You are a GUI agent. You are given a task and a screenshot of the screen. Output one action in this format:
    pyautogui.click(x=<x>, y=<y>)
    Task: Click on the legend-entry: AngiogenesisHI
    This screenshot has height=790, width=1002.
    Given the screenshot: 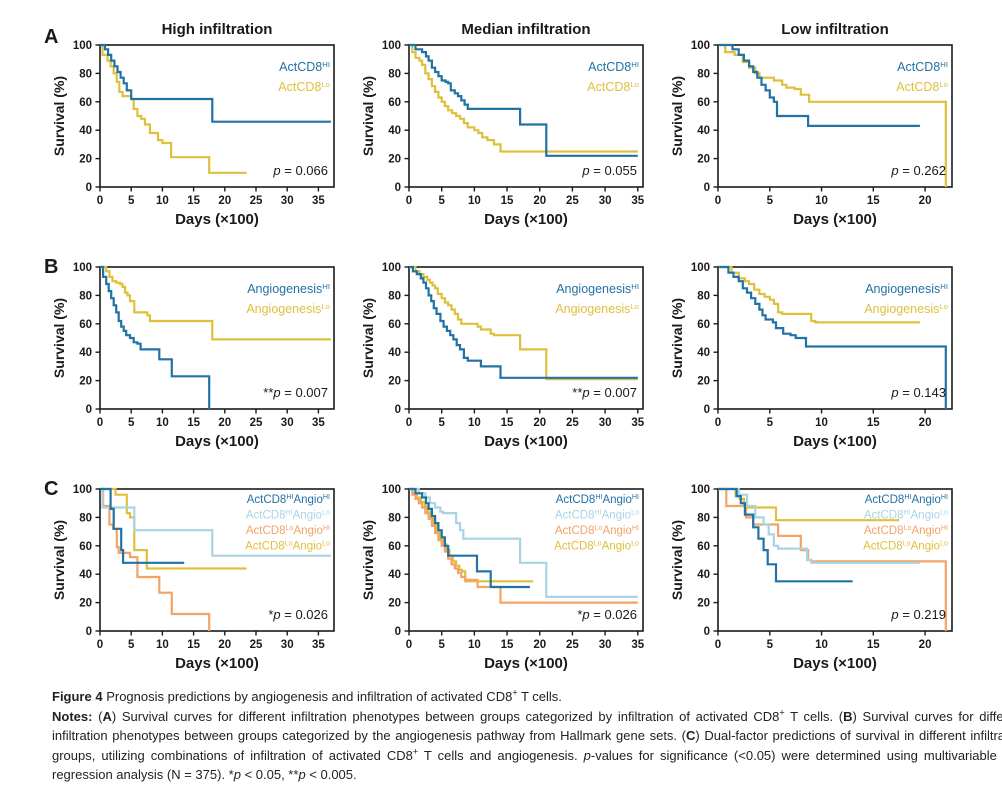 What is the action you would take?
    pyautogui.click(x=288, y=289)
    